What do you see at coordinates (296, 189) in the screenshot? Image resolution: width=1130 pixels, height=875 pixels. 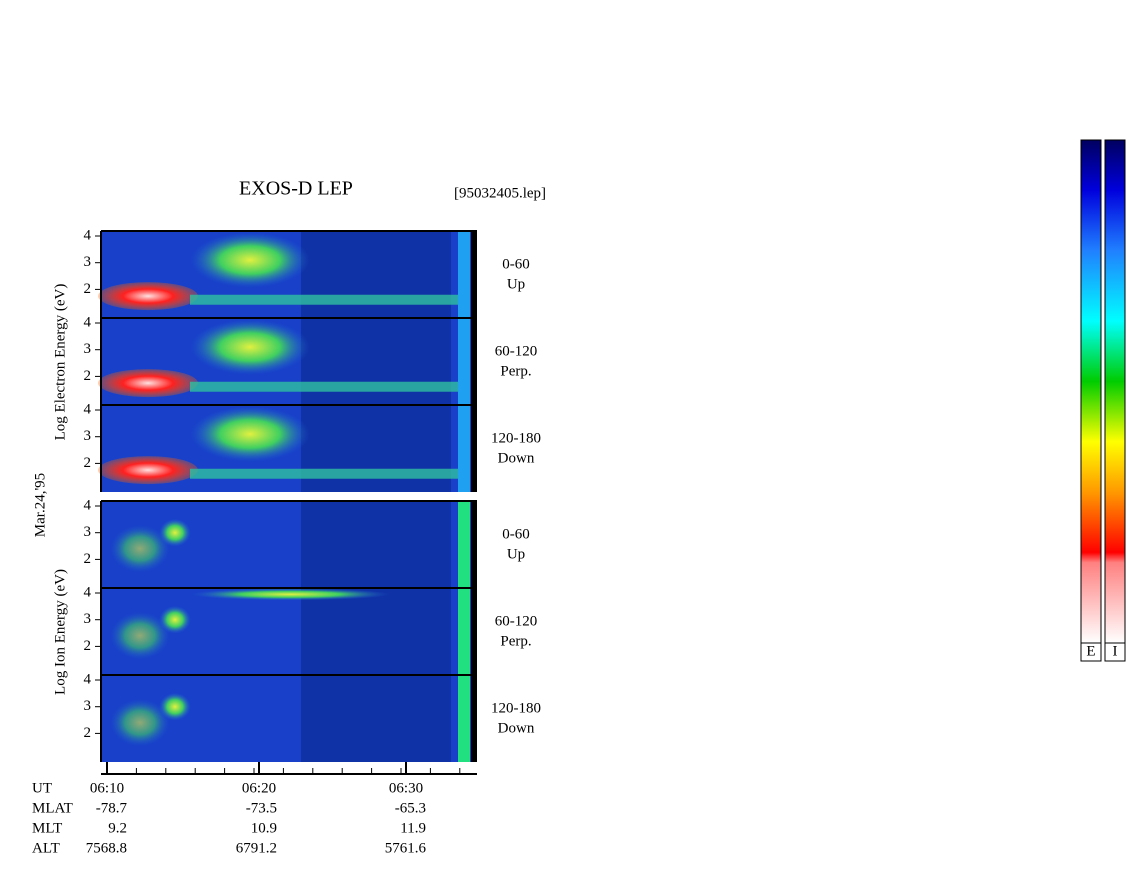 I see `title: EXOS-D LEP` at bounding box center [296, 189].